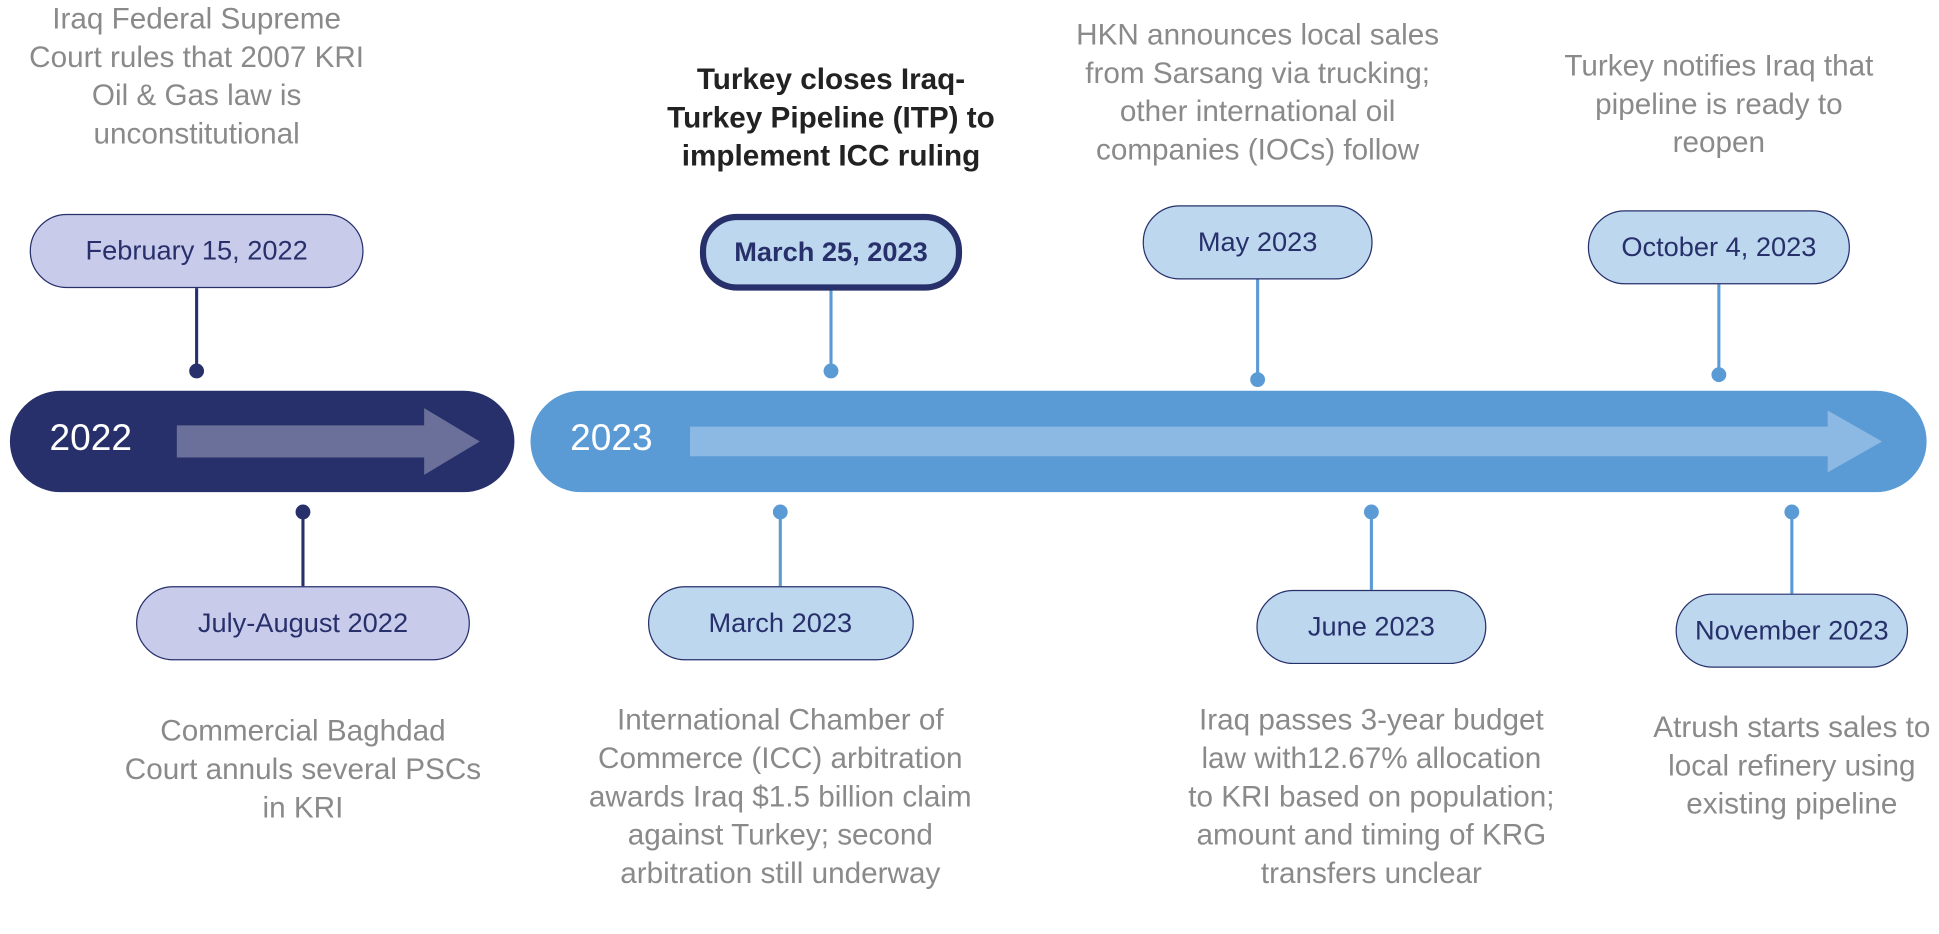 The image size is (1939, 934). Describe the element at coordinates (91, 438) in the screenshot. I see `year-label: 2022` at that location.